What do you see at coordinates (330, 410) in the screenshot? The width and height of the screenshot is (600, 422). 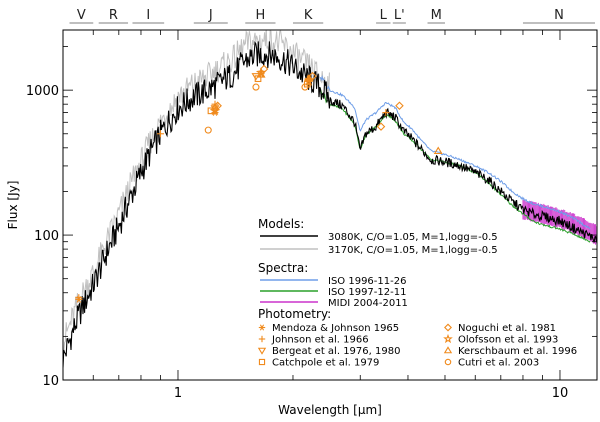 I see `x-axis-title: Wavelength [μm]` at bounding box center [330, 410].